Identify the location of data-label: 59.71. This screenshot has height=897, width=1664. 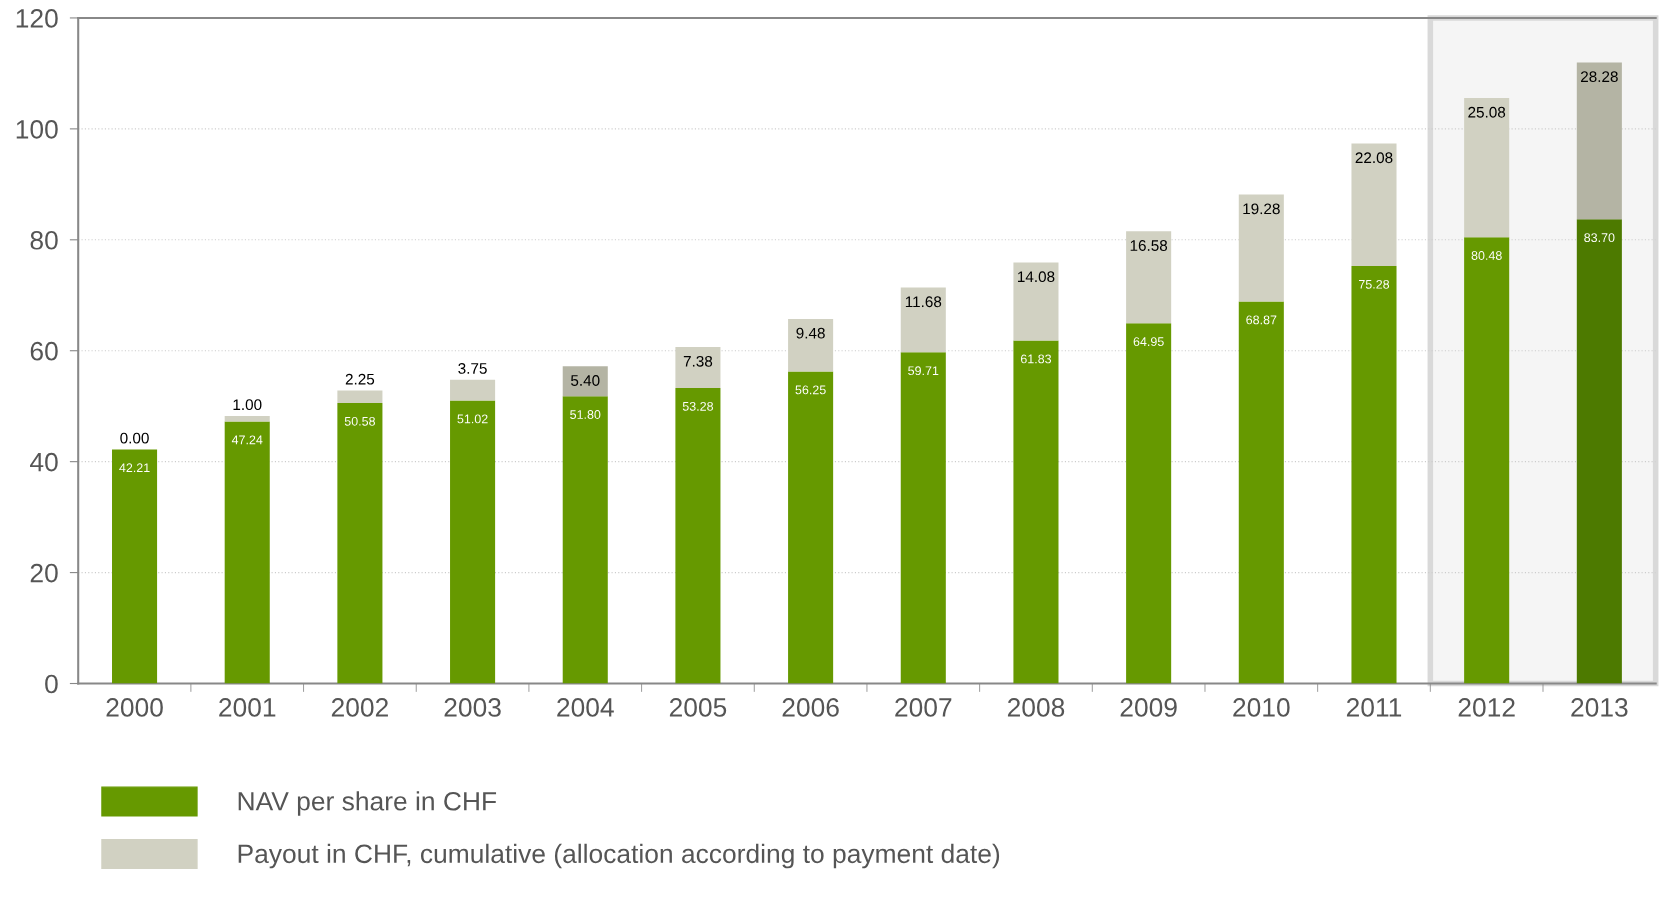
(923, 371).